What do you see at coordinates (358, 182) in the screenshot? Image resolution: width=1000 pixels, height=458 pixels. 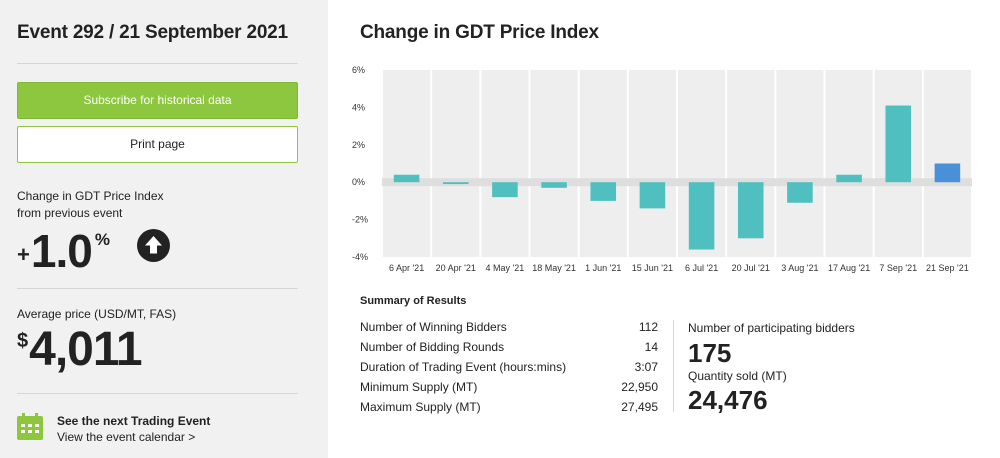 I see `y-tick-label: 0%` at bounding box center [358, 182].